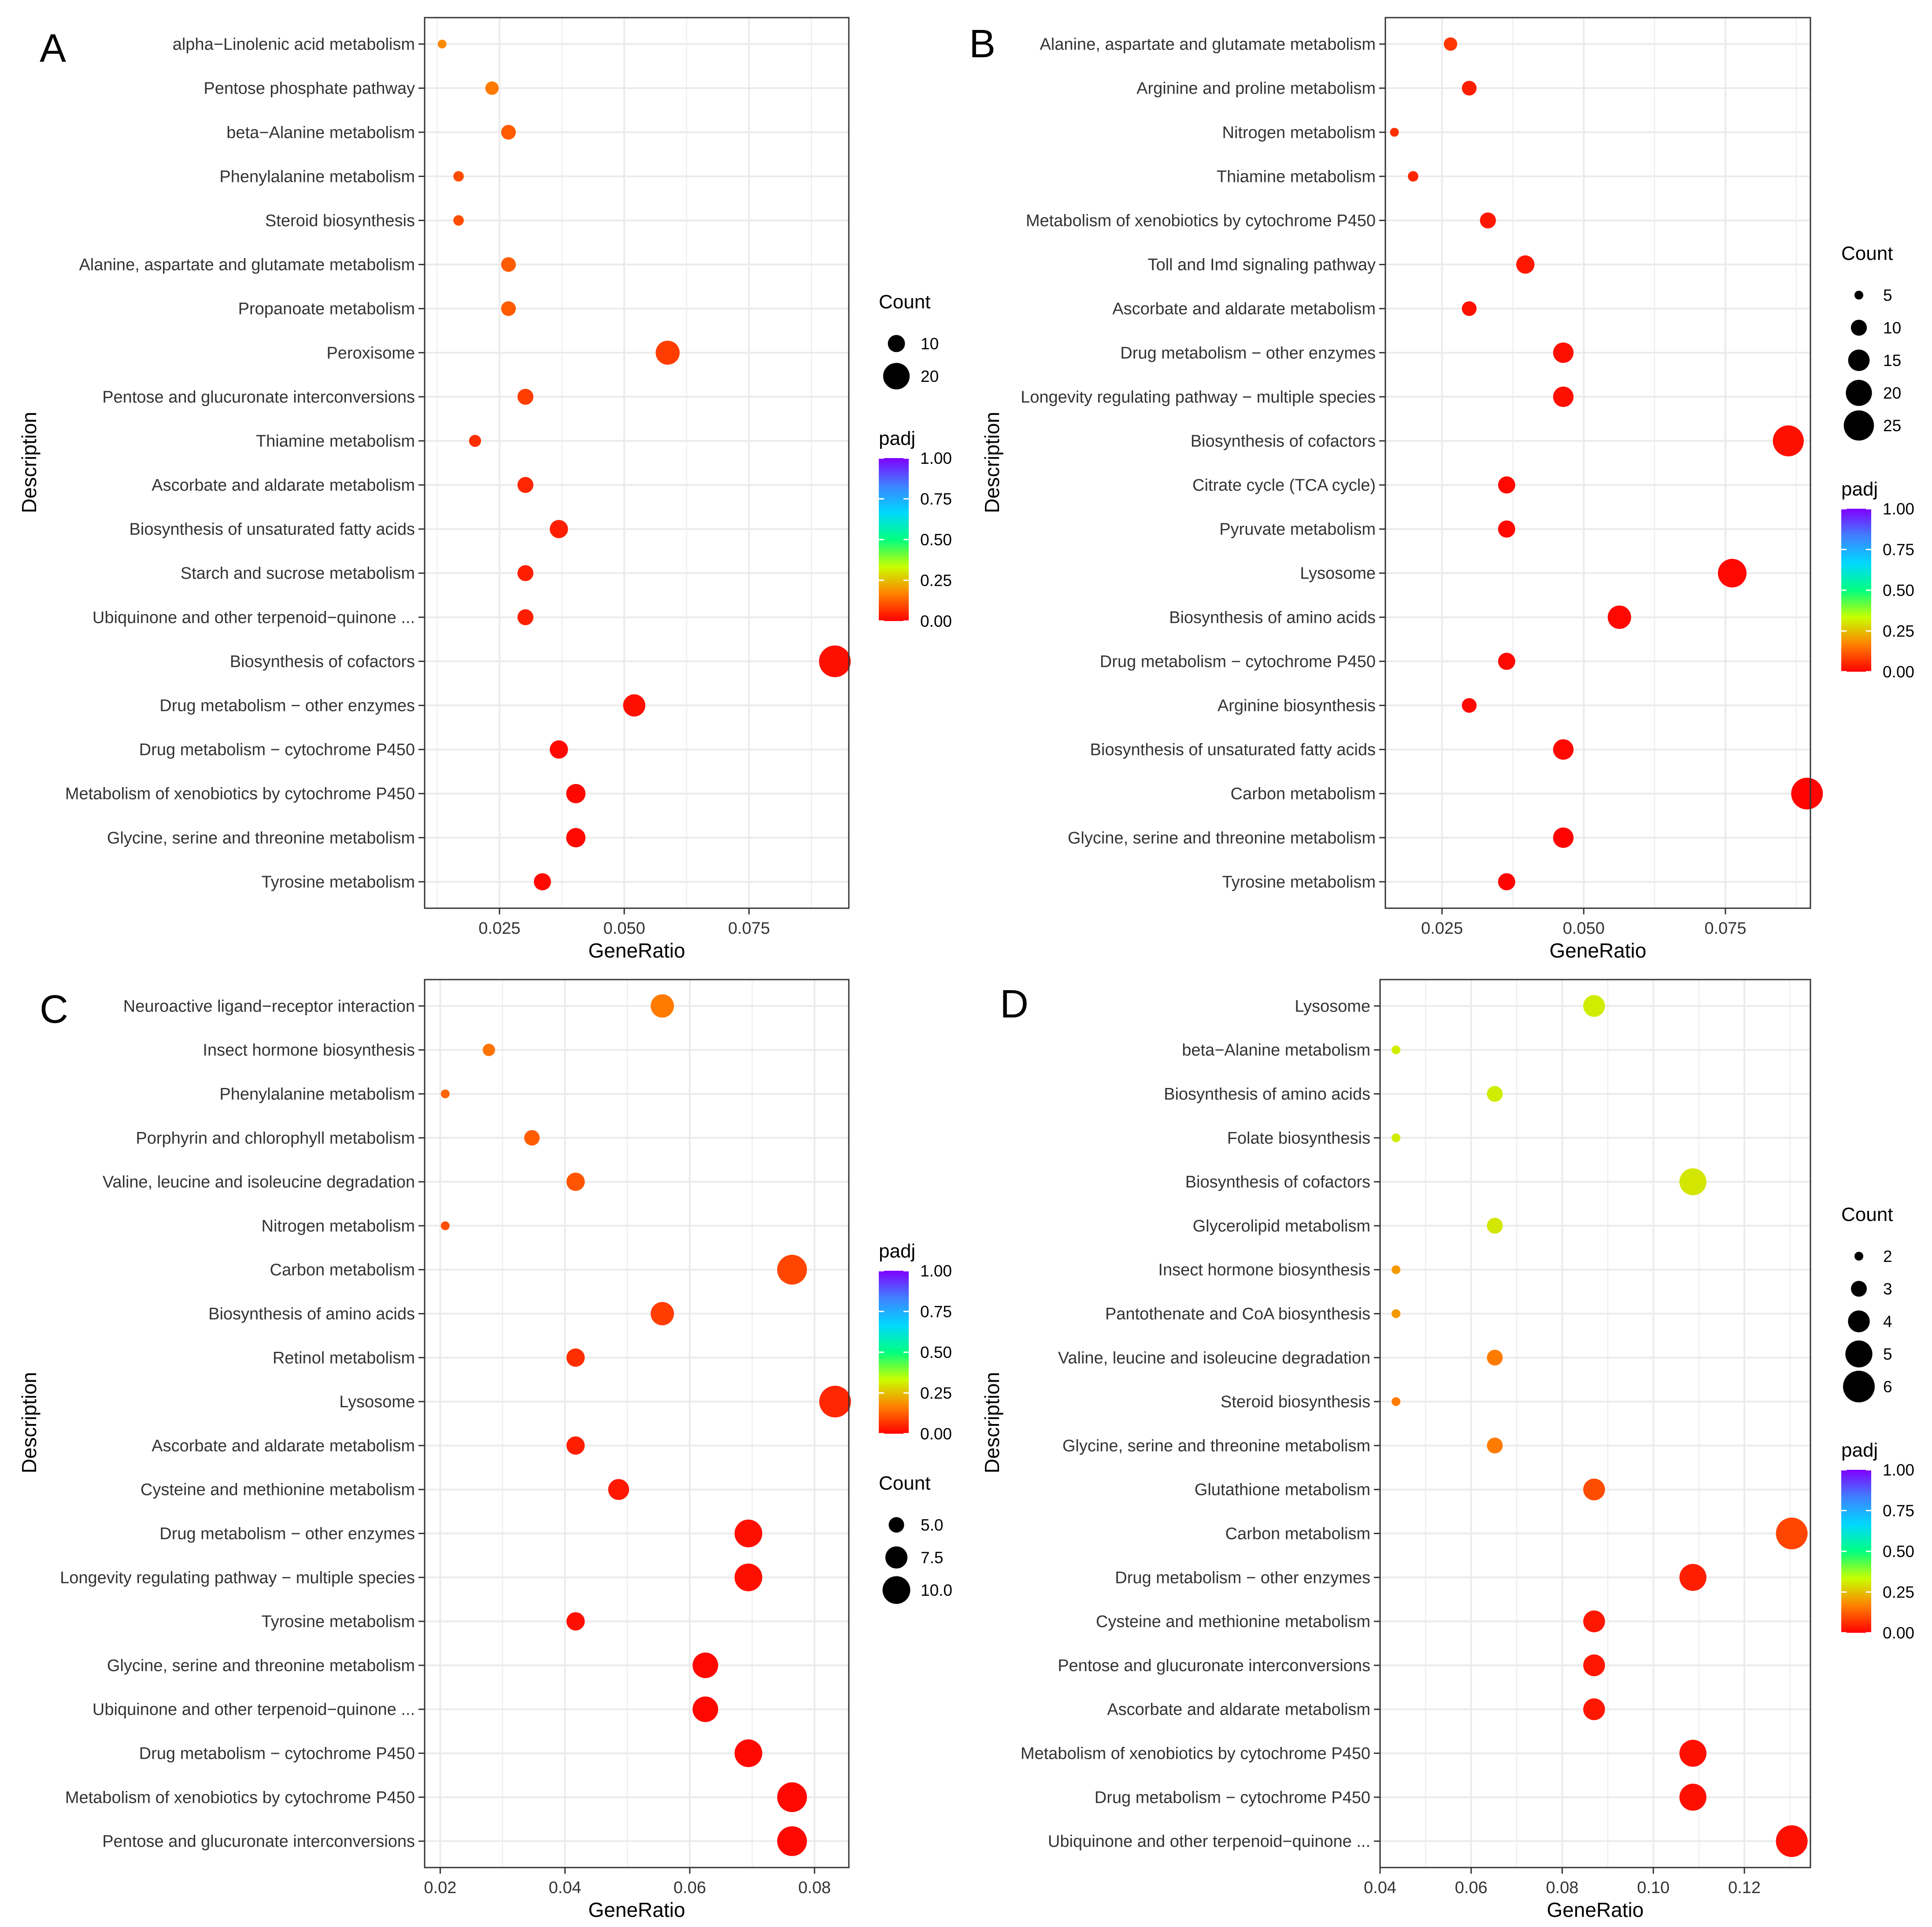 The image size is (1932, 1927). Describe the element at coordinates (983, 44) in the screenshot. I see `panel-letter: B` at that location.